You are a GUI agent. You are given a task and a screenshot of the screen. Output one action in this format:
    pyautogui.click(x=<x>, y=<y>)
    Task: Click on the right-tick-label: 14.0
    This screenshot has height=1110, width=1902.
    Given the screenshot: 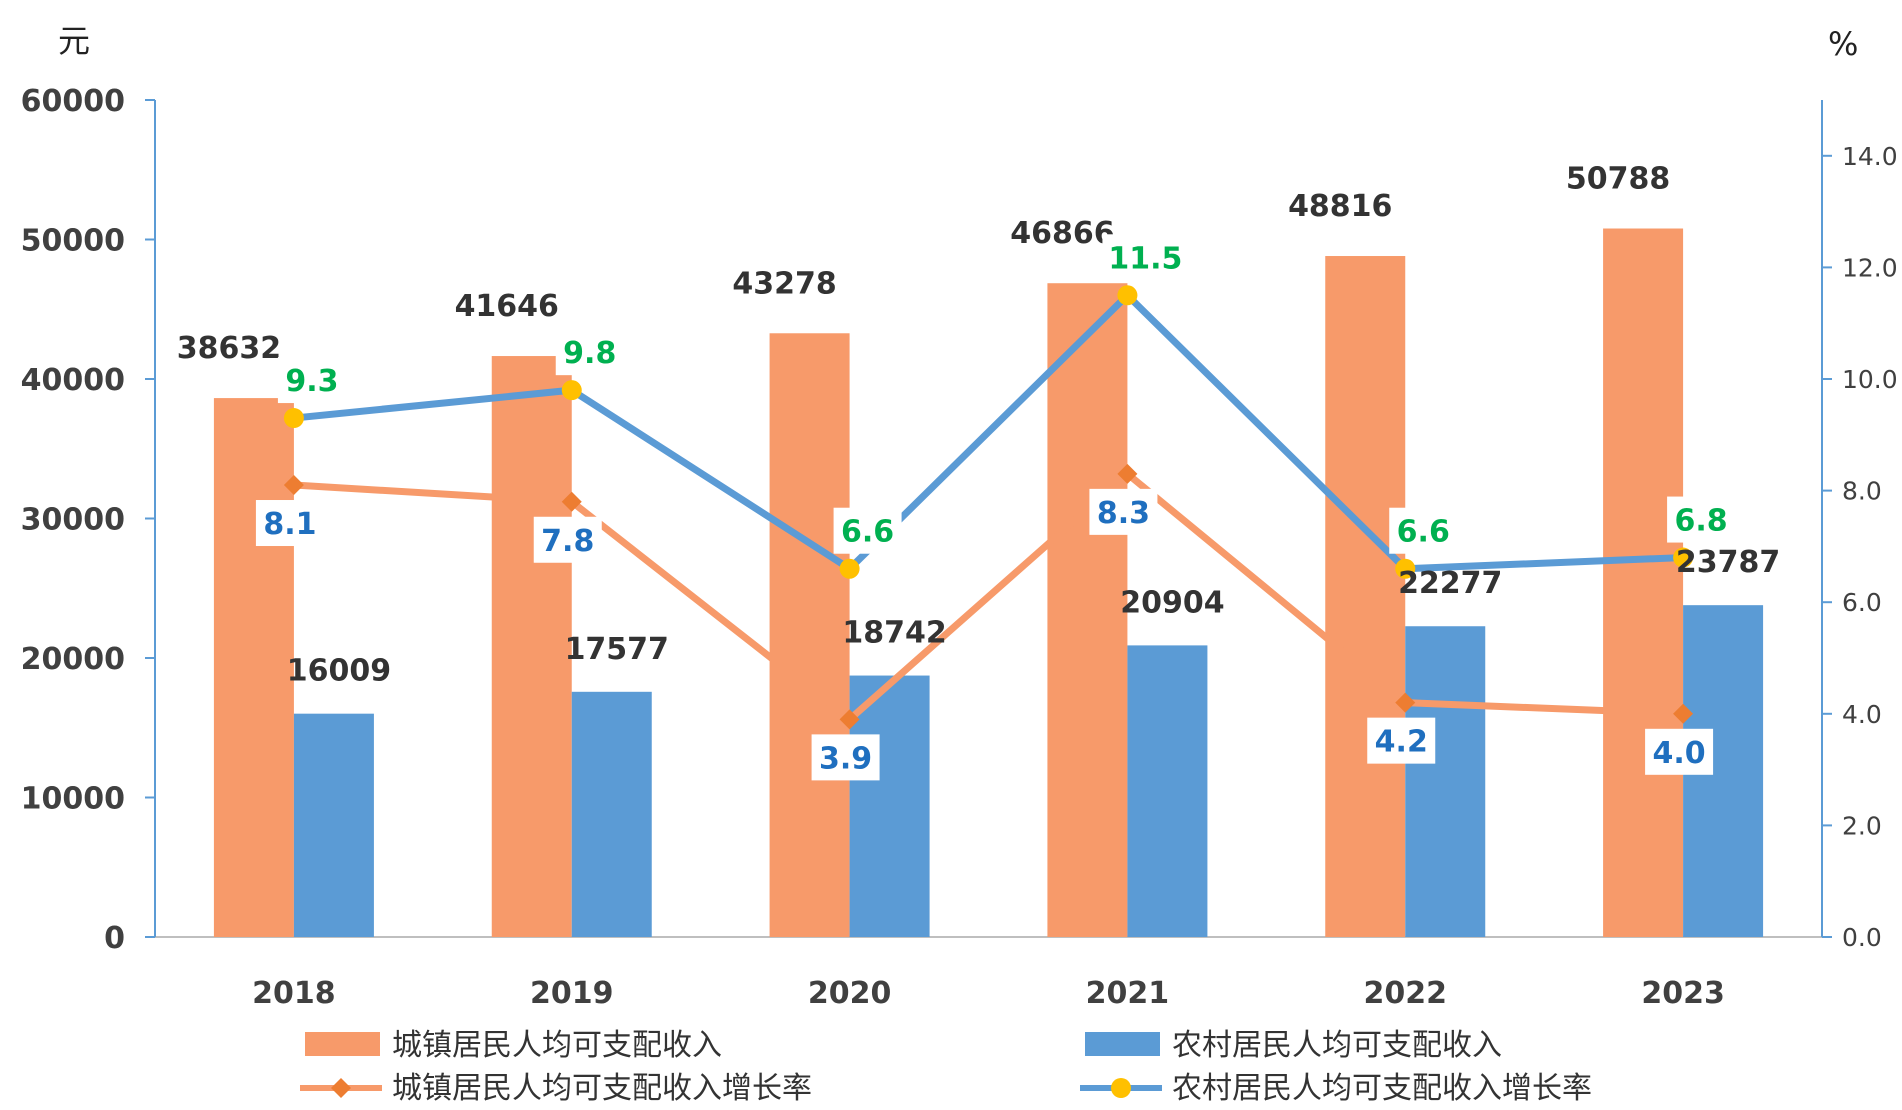 What is the action you would take?
    pyautogui.click(x=1870, y=156)
    